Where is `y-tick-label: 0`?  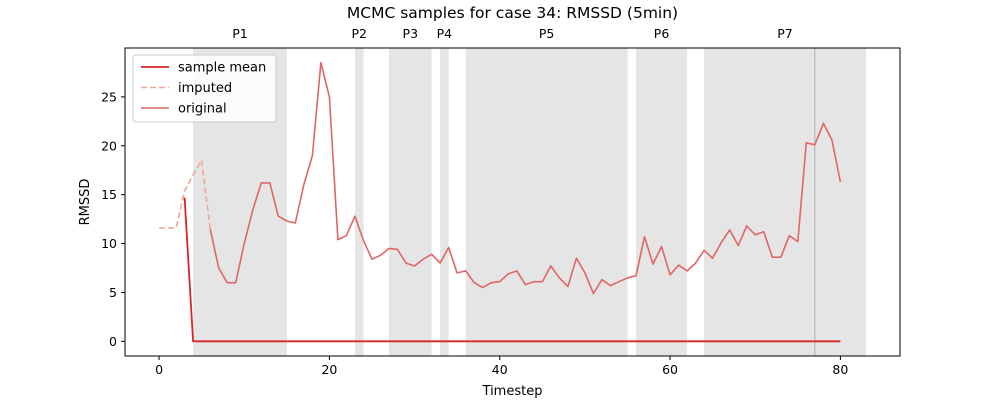 y-tick-label: 0 is located at coordinates (113, 341).